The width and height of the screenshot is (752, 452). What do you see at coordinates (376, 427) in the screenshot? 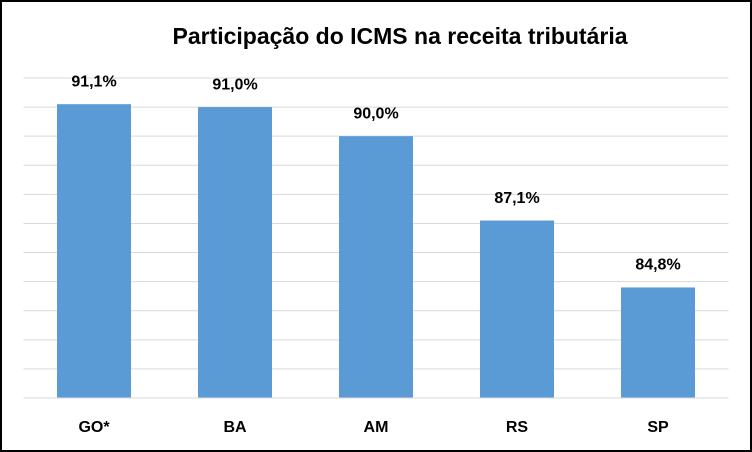
I see `x-tick-label: AM` at bounding box center [376, 427].